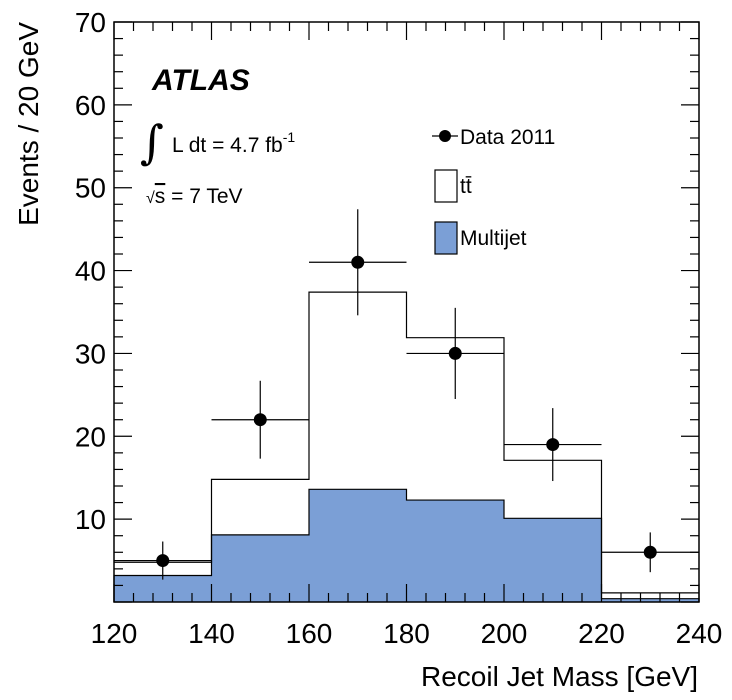  What do you see at coordinates (90, 436) in the screenshot?
I see `y-tick-label: 20` at bounding box center [90, 436].